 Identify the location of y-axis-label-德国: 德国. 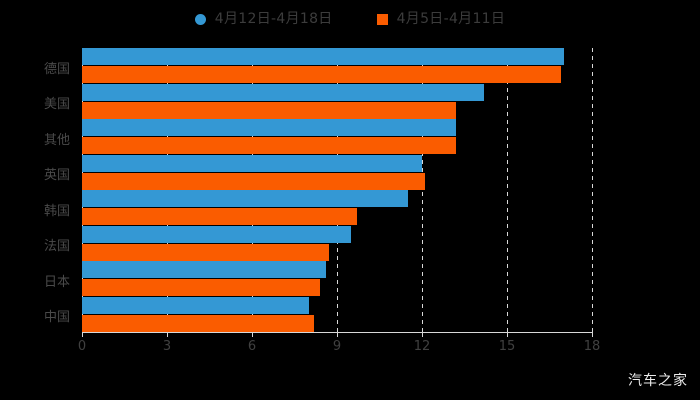
(56, 69).